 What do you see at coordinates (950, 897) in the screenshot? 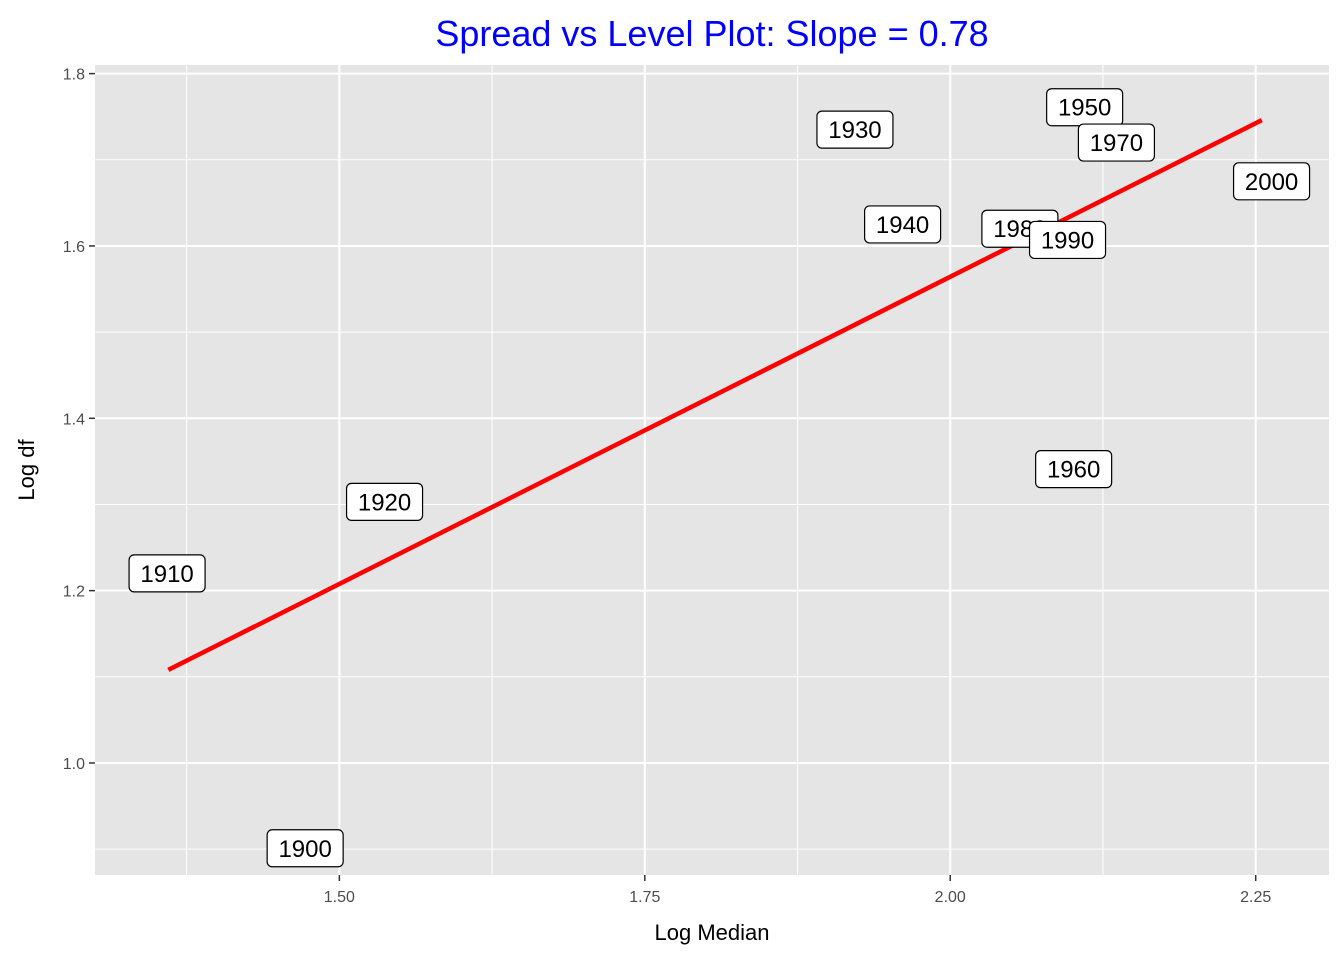
I see `x-tick-label: 2.00` at bounding box center [950, 897].